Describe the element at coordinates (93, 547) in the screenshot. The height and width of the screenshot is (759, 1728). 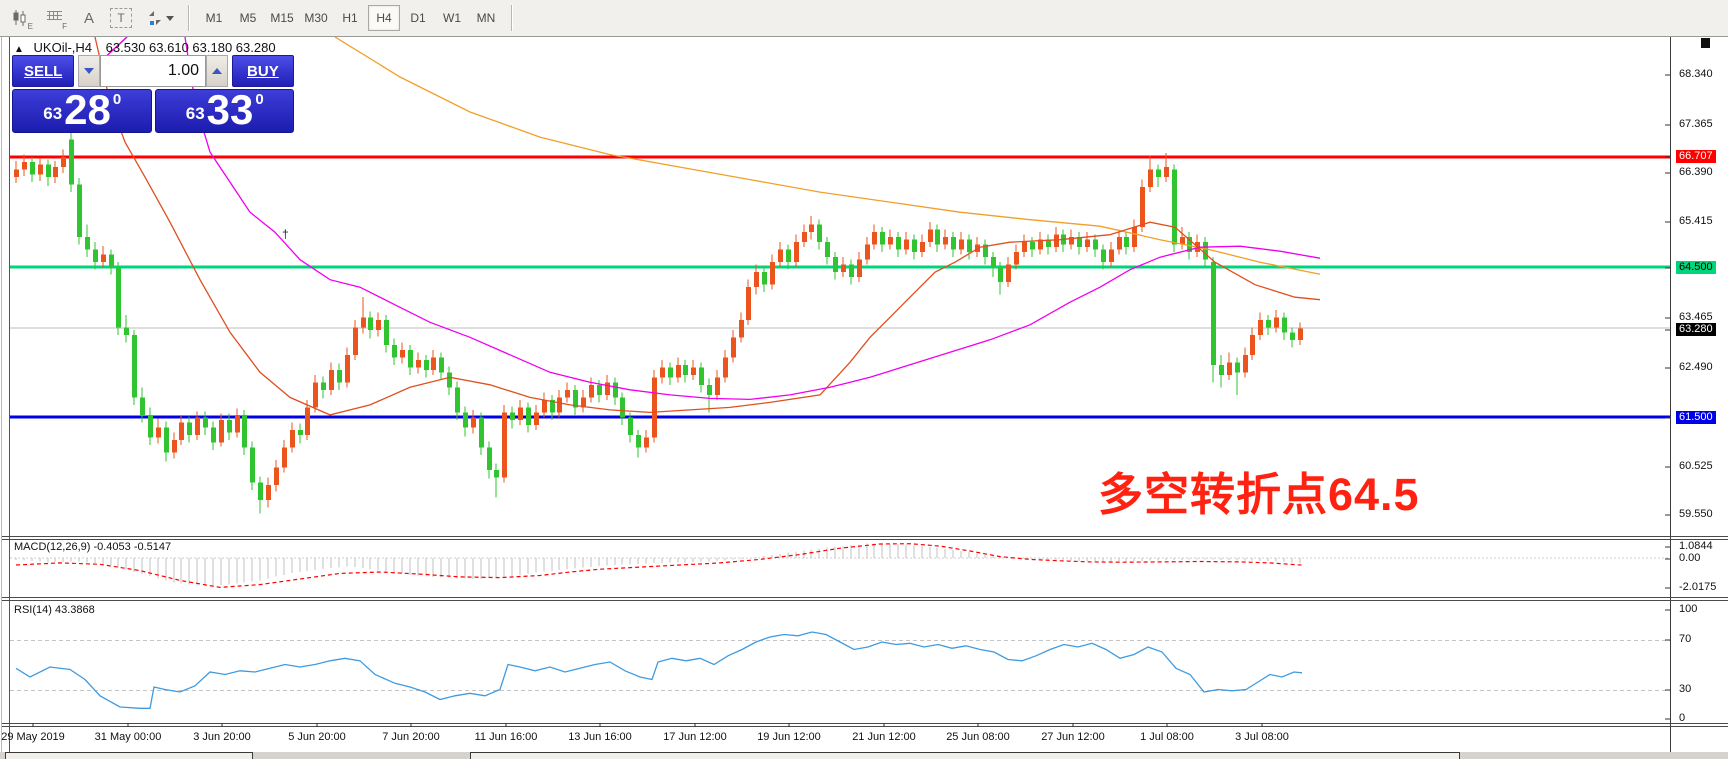
I see `macd-label: MACD(12,26,9) -0.4053 -0.5147` at that location.